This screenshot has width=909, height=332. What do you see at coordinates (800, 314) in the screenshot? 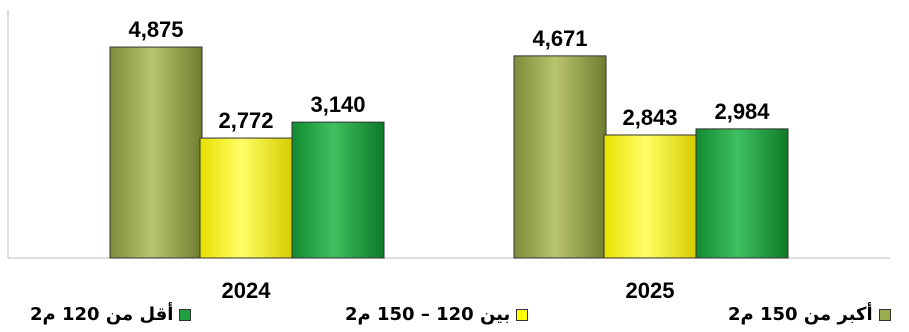
I see `legend-label: أكبر من 150 م2` at bounding box center [800, 314].